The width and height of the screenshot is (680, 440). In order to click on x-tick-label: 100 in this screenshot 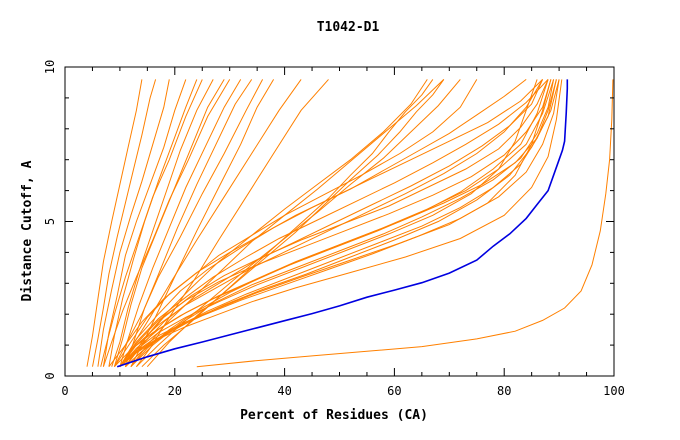, I will do `click(614, 391)`.